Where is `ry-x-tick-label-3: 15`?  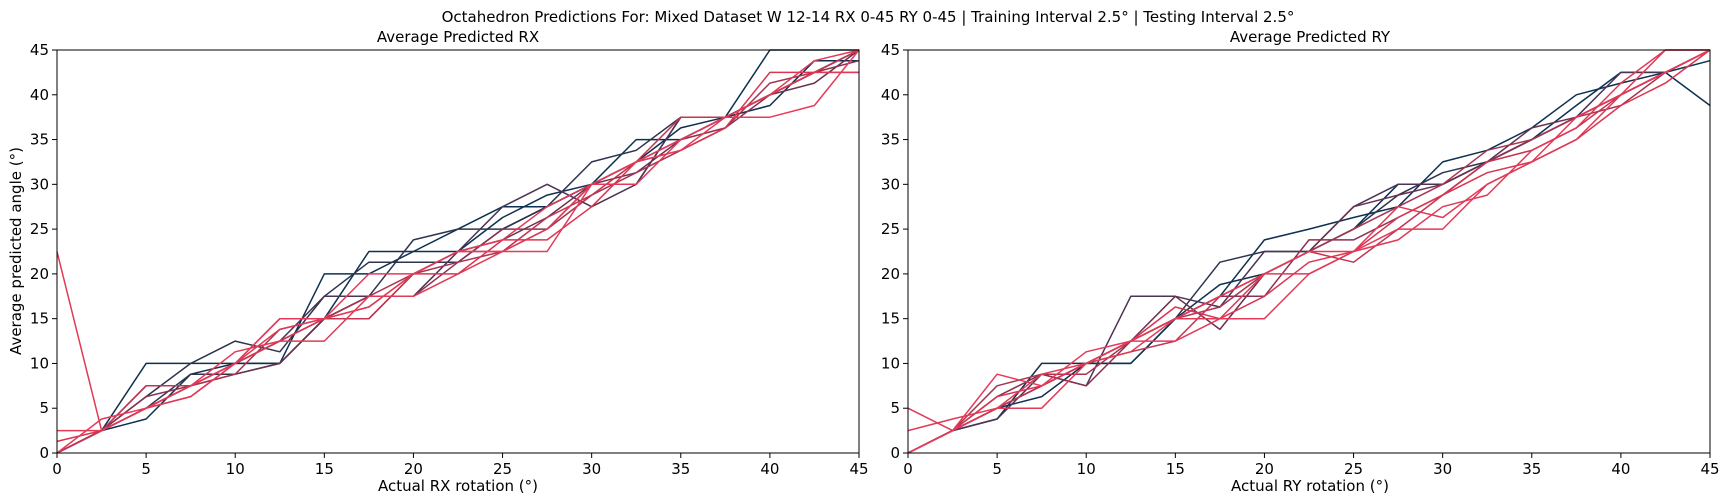
ry-x-tick-label-3: 15 is located at coordinates (1175, 469).